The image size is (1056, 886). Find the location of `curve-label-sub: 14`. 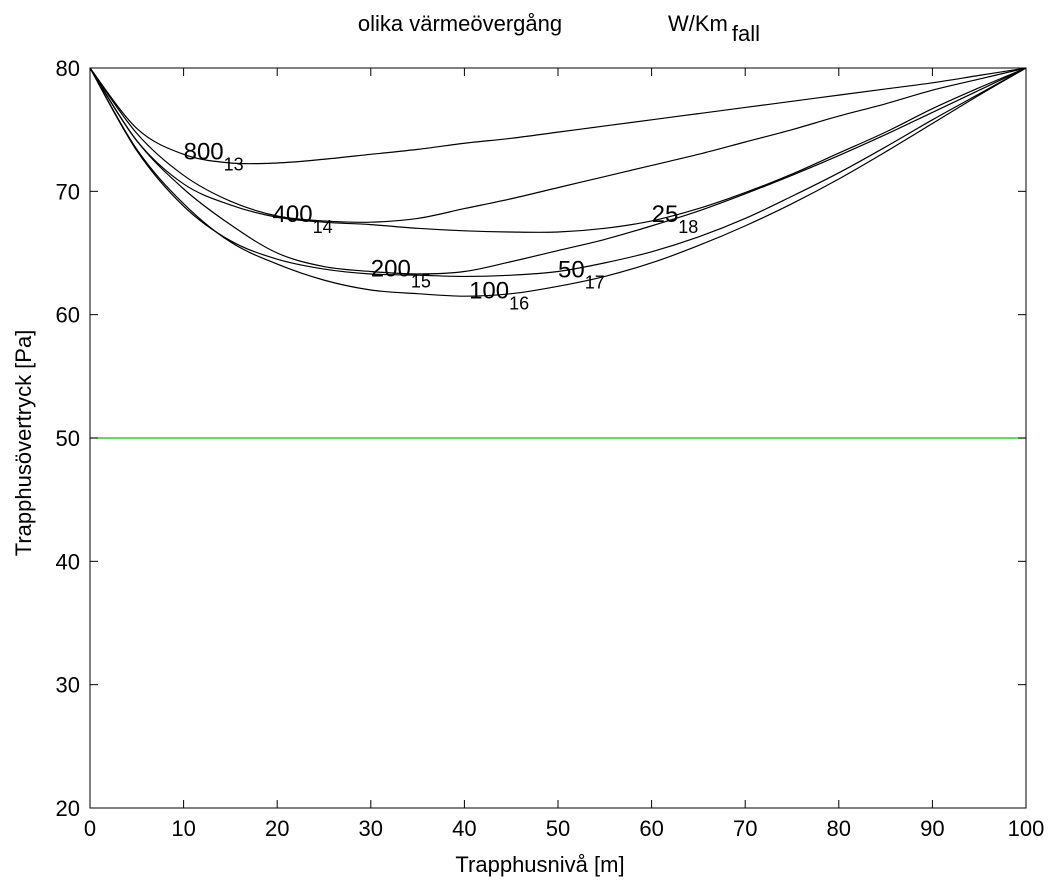

curve-label-sub: 14 is located at coordinates (323, 227).